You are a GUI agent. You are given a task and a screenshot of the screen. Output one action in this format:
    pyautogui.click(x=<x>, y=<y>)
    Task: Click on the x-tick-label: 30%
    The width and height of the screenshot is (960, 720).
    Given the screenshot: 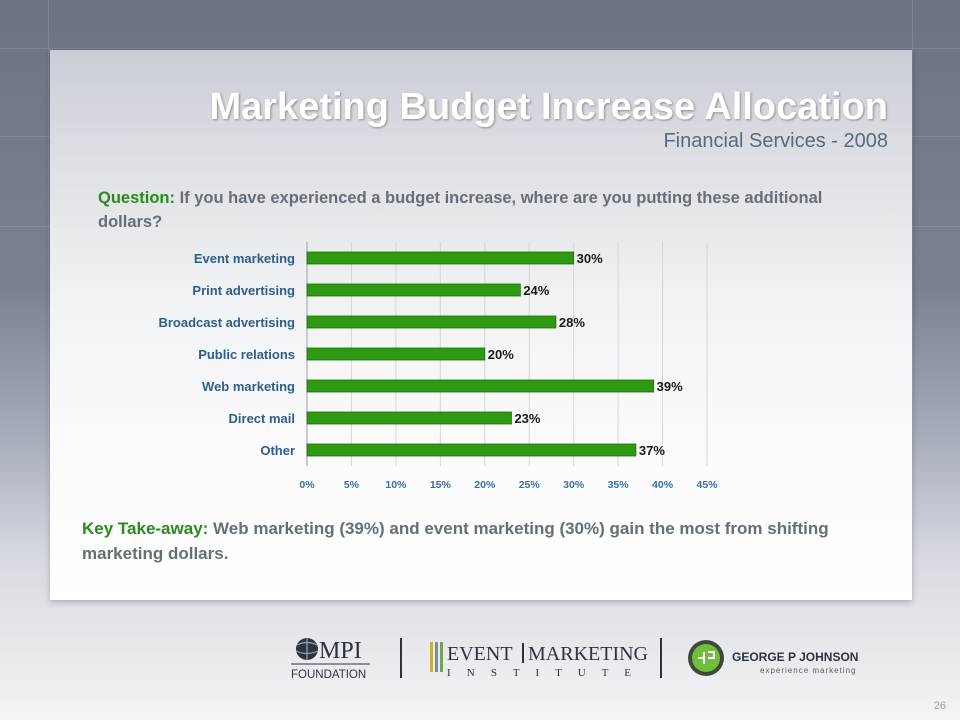 What is the action you would take?
    pyautogui.click(x=574, y=485)
    